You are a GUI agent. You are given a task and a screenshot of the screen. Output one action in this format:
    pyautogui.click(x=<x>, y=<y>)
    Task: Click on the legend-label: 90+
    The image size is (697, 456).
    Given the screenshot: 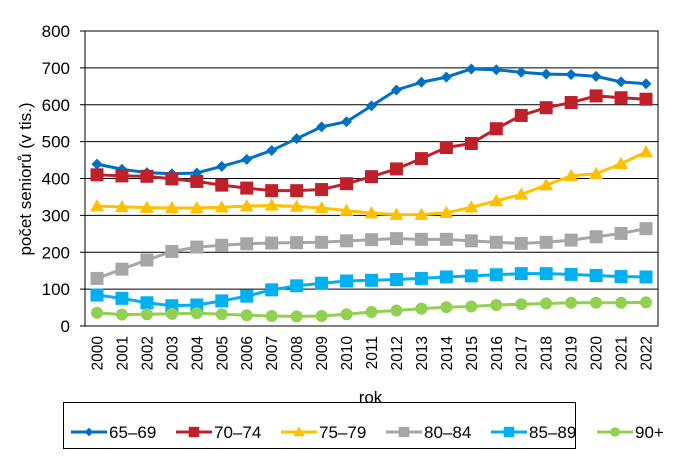 What is the action you would take?
    pyautogui.click(x=649, y=432)
    